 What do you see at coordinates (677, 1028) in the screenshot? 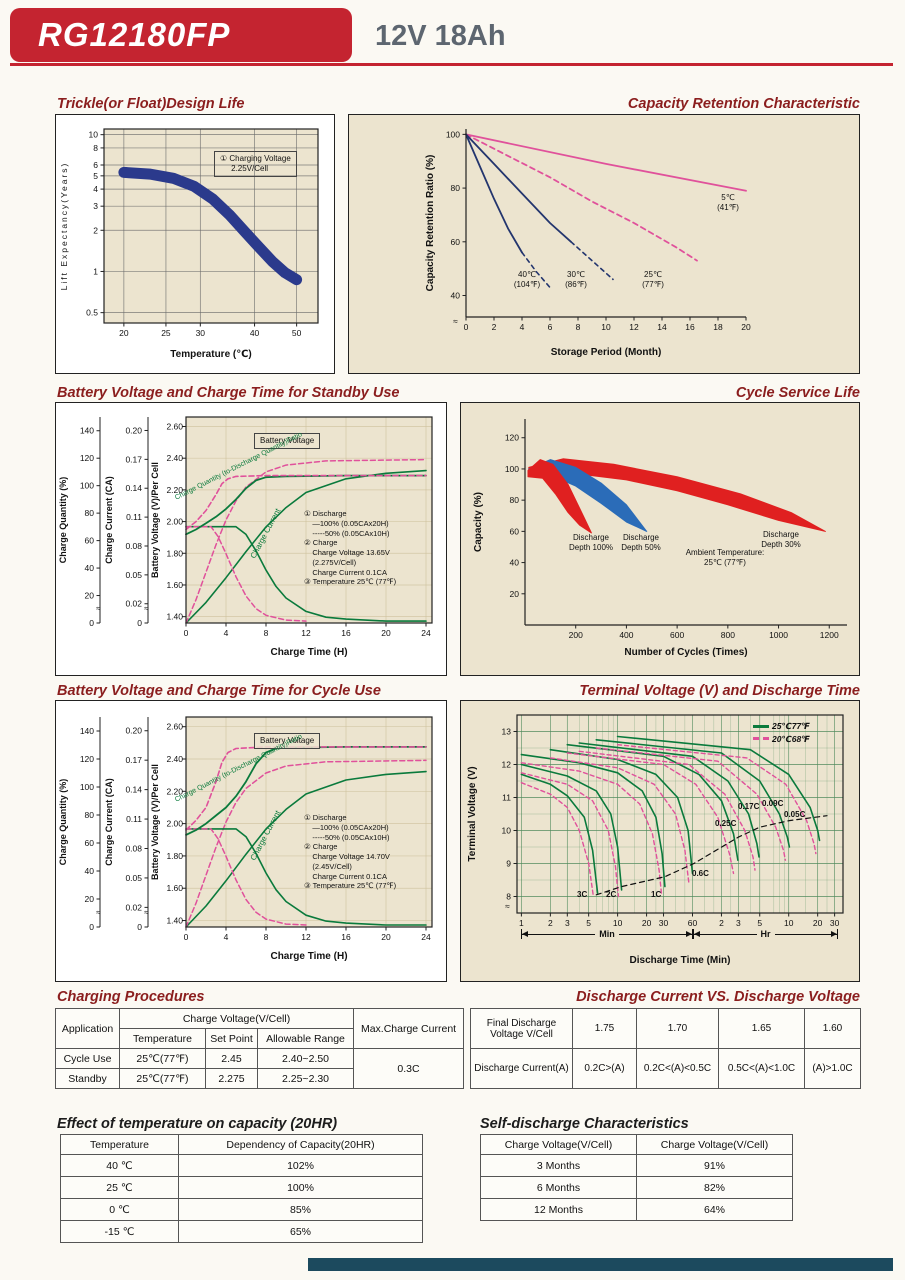
I see `table-cell: 1.70` at bounding box center [677, 1028].